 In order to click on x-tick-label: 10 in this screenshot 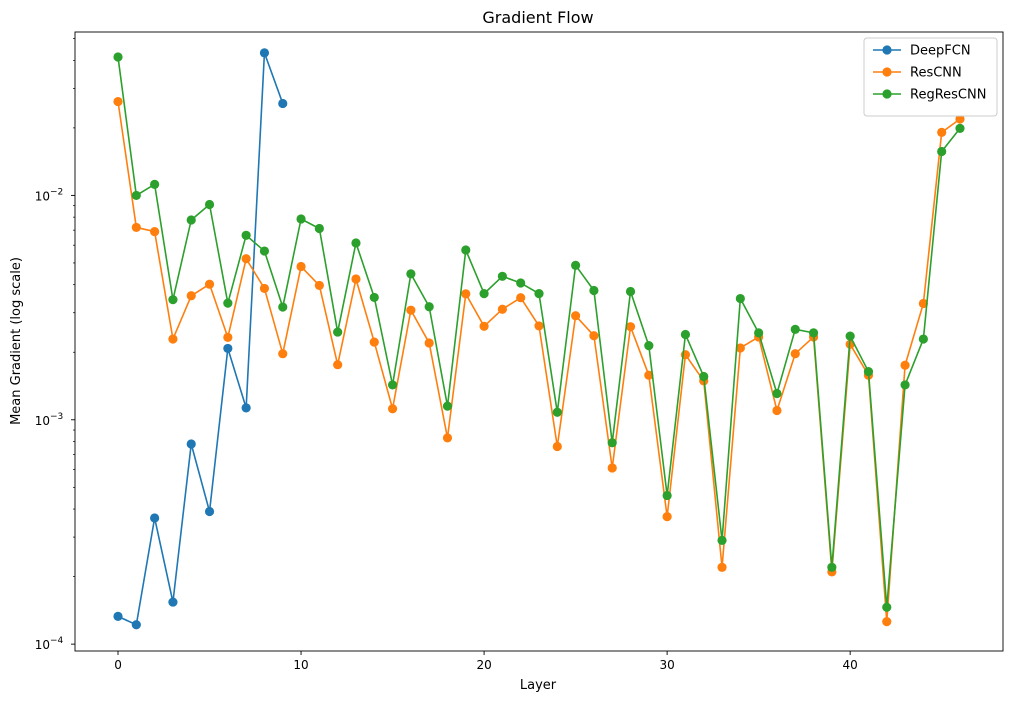, I will do `click(300, 665)`.